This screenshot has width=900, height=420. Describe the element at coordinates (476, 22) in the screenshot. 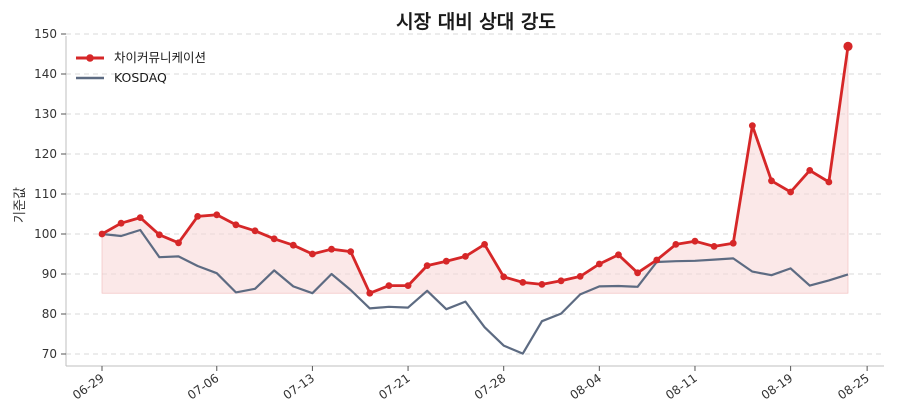

I see `chart-title: 시장 대비 상대 강도` at that location.